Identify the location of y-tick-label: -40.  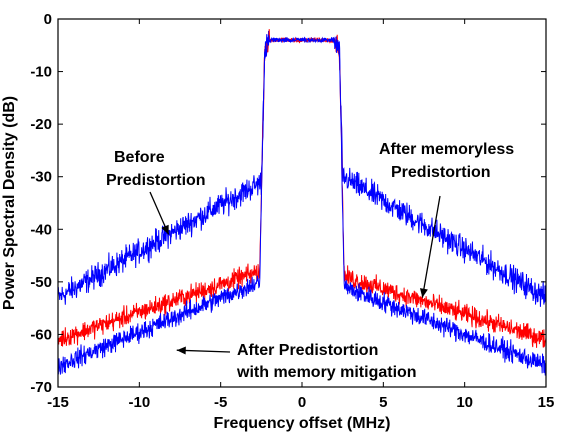
(41, 229).